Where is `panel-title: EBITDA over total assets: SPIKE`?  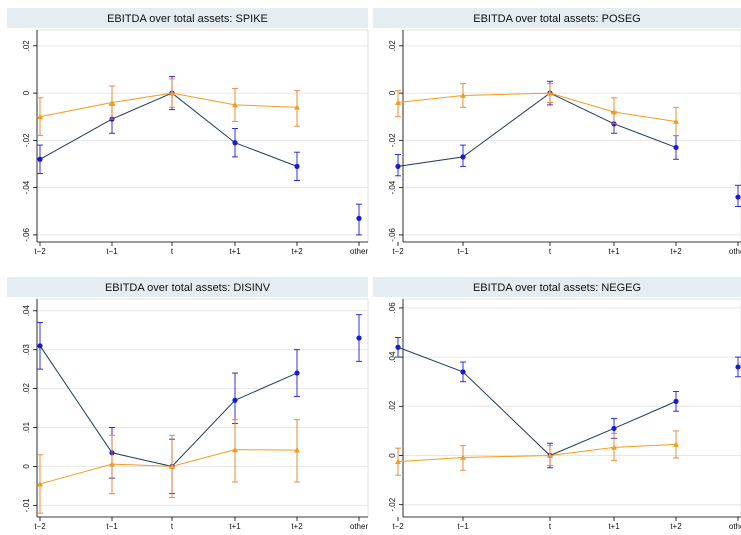 panel-title: EBITDA over total assets: SPIKE is located at coordinates (187, 19).